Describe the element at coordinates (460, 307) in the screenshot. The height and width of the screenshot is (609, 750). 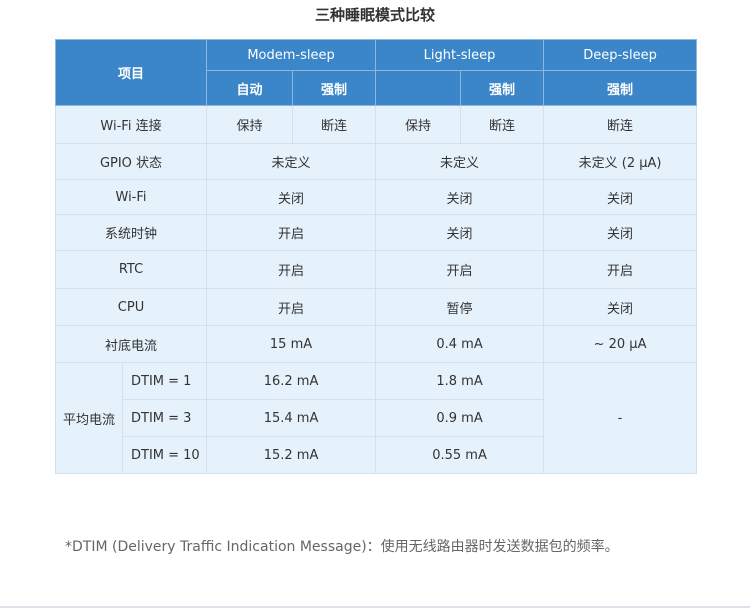
I see `cell: 暂停` at that location.